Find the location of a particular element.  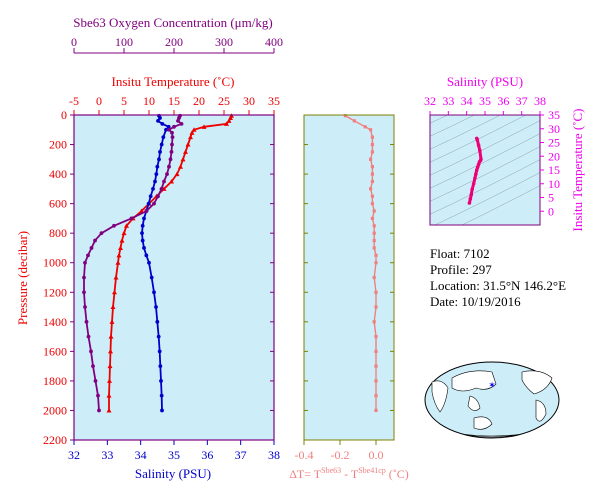

delta-t-label-sup1: Sbe63 is located at coordinates (331, 470).